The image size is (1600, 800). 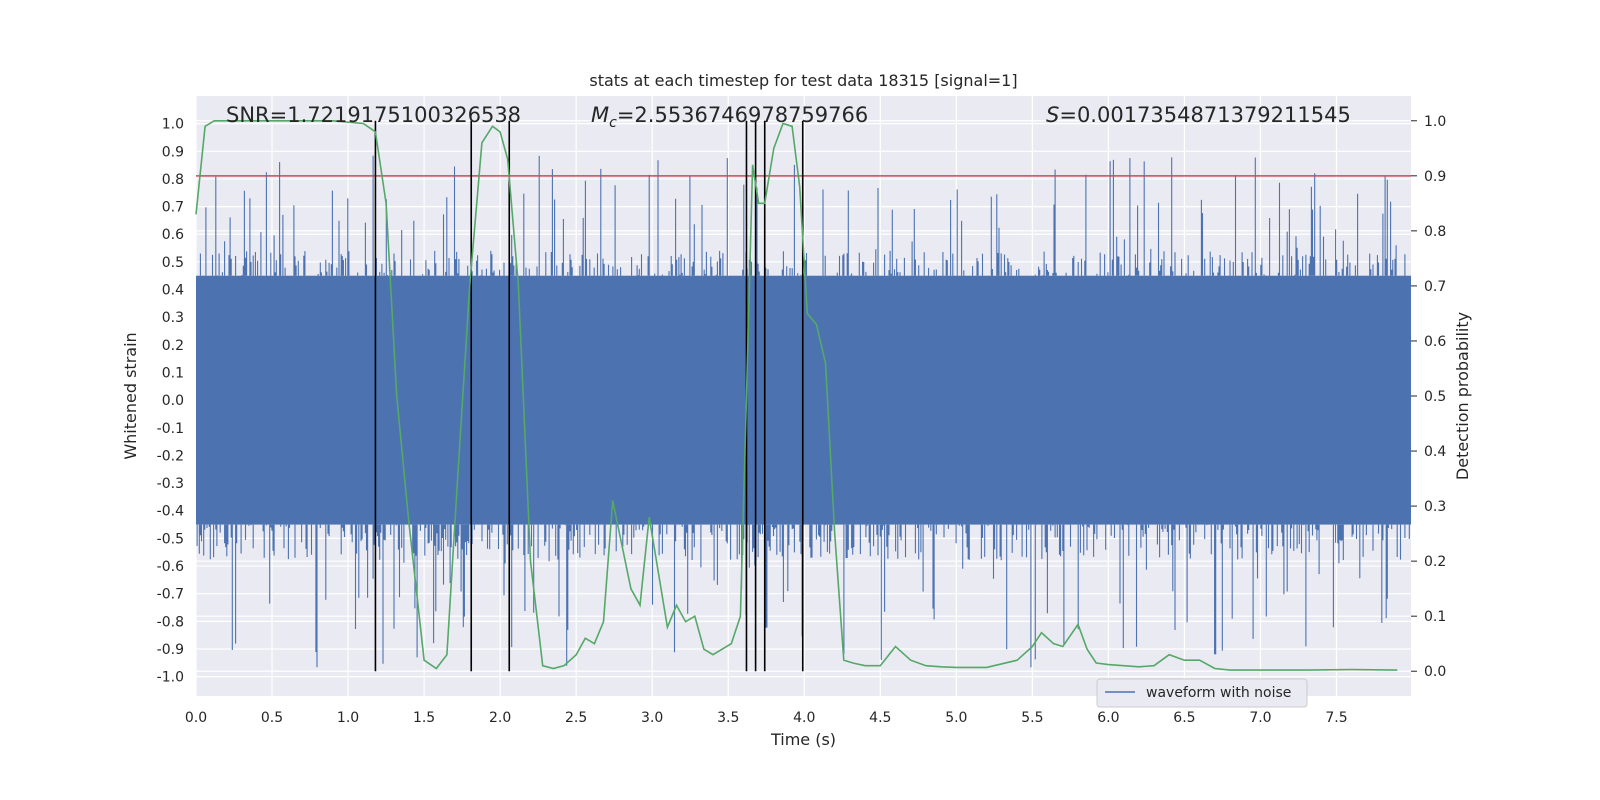 What do you see at coordinates (173, 152) in the screenshot?
I see `y-left-tick-label: 0.9` at bounding box center [173, 152].